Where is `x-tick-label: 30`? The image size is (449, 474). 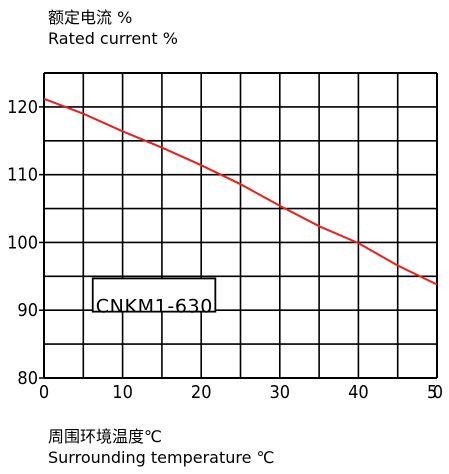
x-tick-label: 30 is located at coordinates (279, 392).